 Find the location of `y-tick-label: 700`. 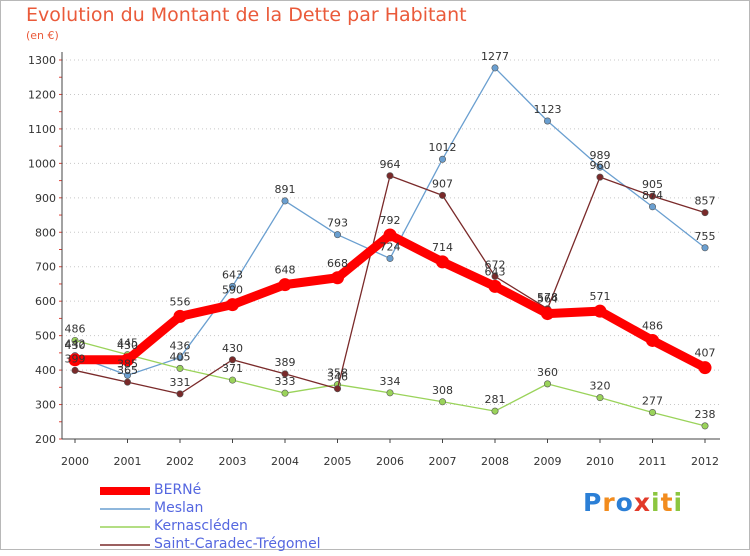

y-tick-label: 700 is located at coordinates (45, 267).